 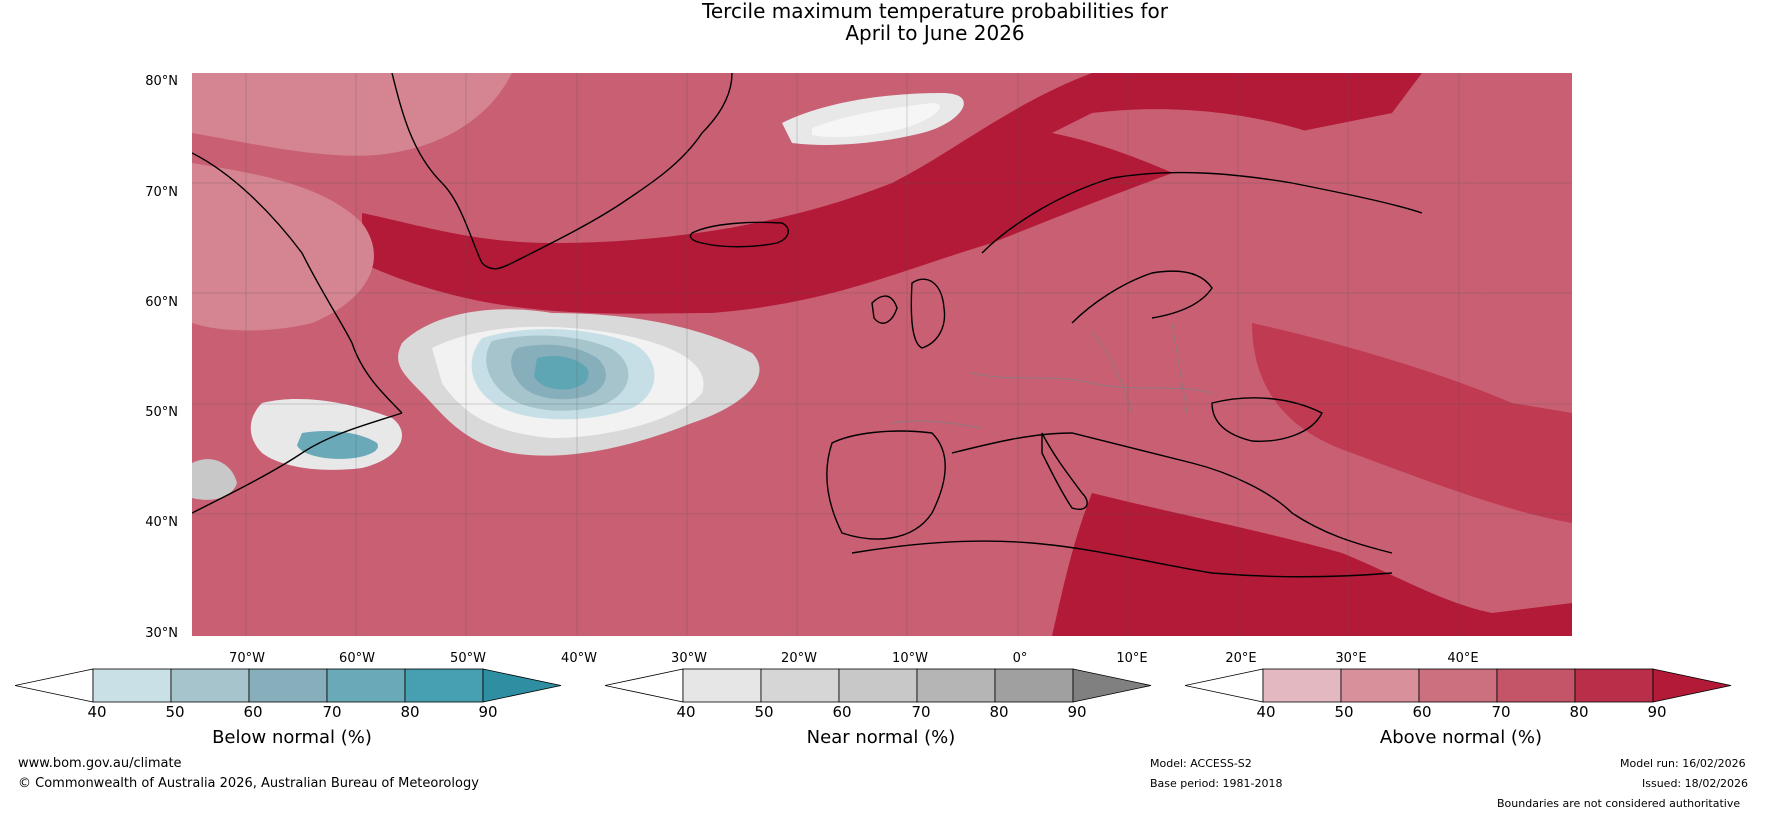 I want to click on lon-label-30w: 30°W, so click(x=689, y=658).